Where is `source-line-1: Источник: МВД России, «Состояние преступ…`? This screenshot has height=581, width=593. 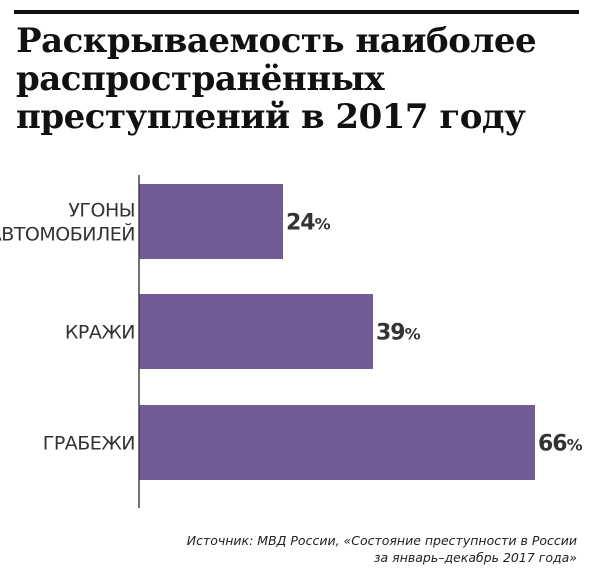
source-line-1: Источник: МВД России, «Состояние преступ… is located at coordinates (381, 540).